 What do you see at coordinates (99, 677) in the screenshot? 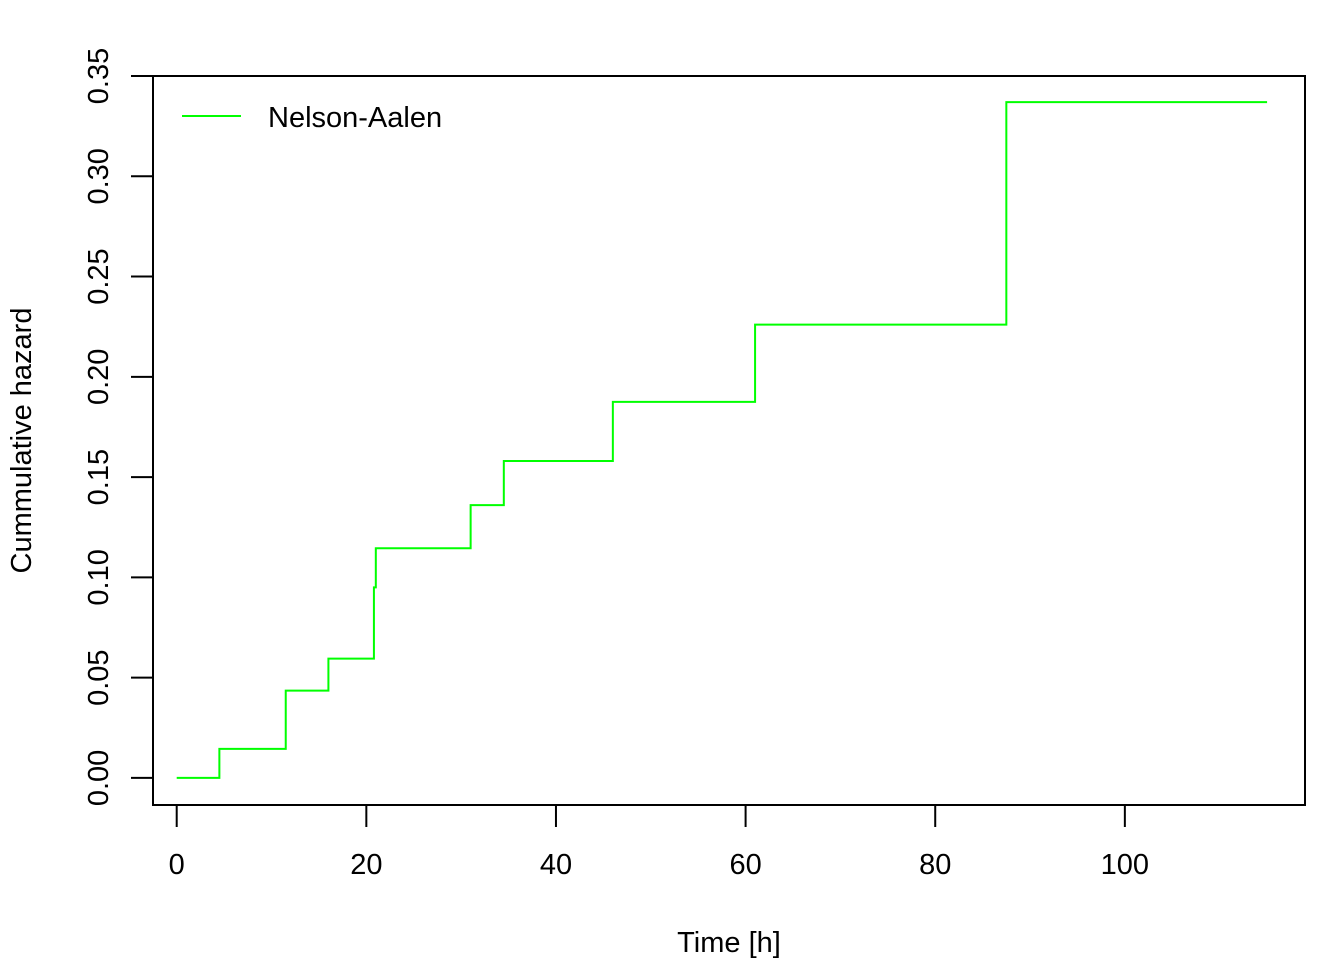
I see `y-tick-label: 0.05` at bounding box center [99, 677].